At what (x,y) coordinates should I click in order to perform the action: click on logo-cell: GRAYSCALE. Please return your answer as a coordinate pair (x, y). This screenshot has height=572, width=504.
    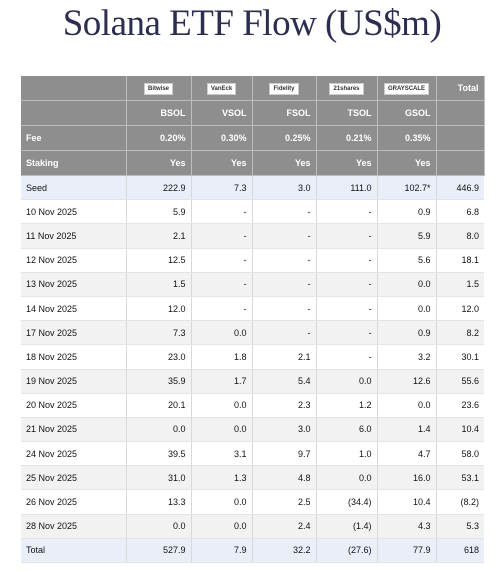
    Looking at the image, I should click on (407, 88).